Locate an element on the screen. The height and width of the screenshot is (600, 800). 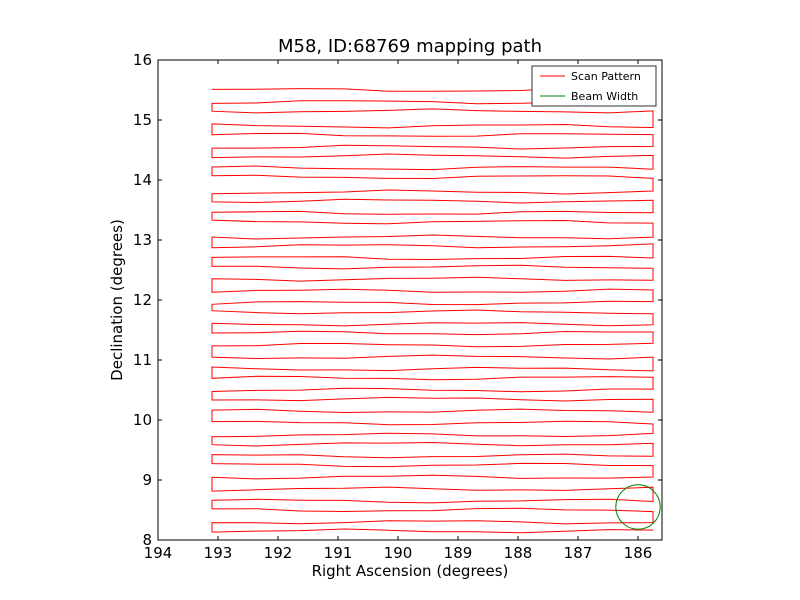
x-tick-label: 190 is located at coordinates (398, 553).